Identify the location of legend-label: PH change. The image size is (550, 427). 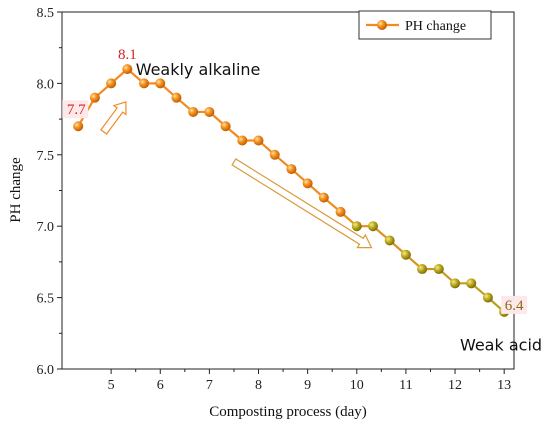
(435, 26).